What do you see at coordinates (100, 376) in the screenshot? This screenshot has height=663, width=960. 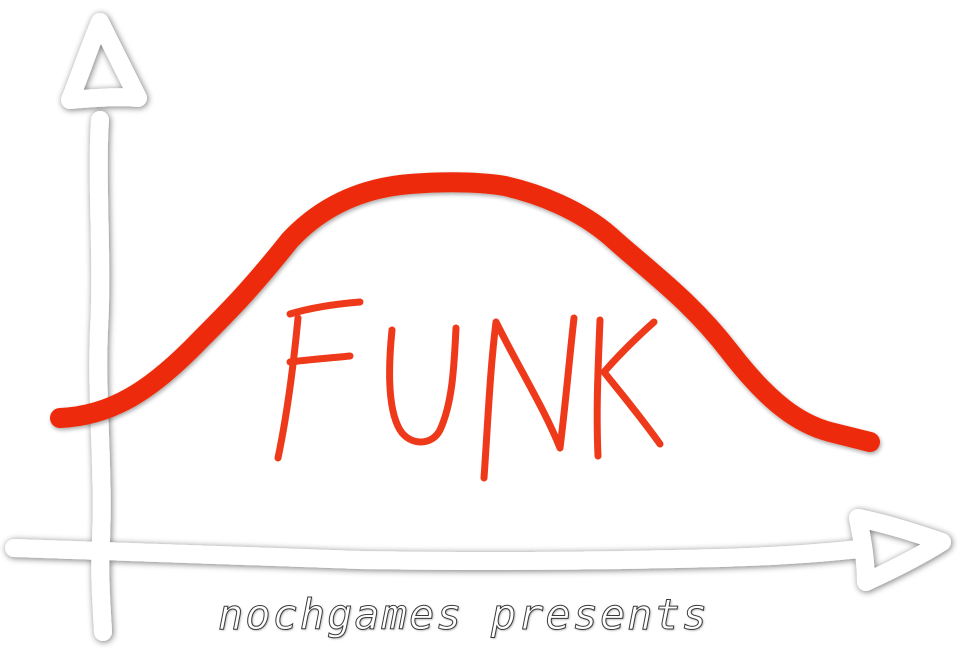 I see `y-axis-line` at bounding box center [100, 376].